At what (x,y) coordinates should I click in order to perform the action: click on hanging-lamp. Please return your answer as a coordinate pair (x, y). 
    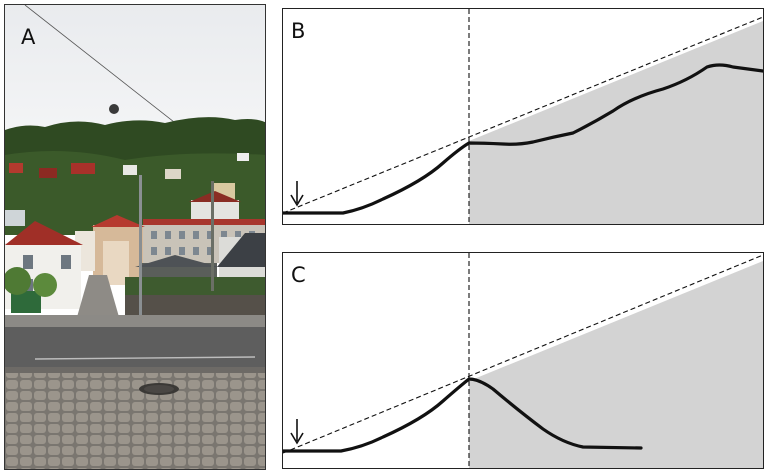
    Looking at the image, I should click on (114, 109).